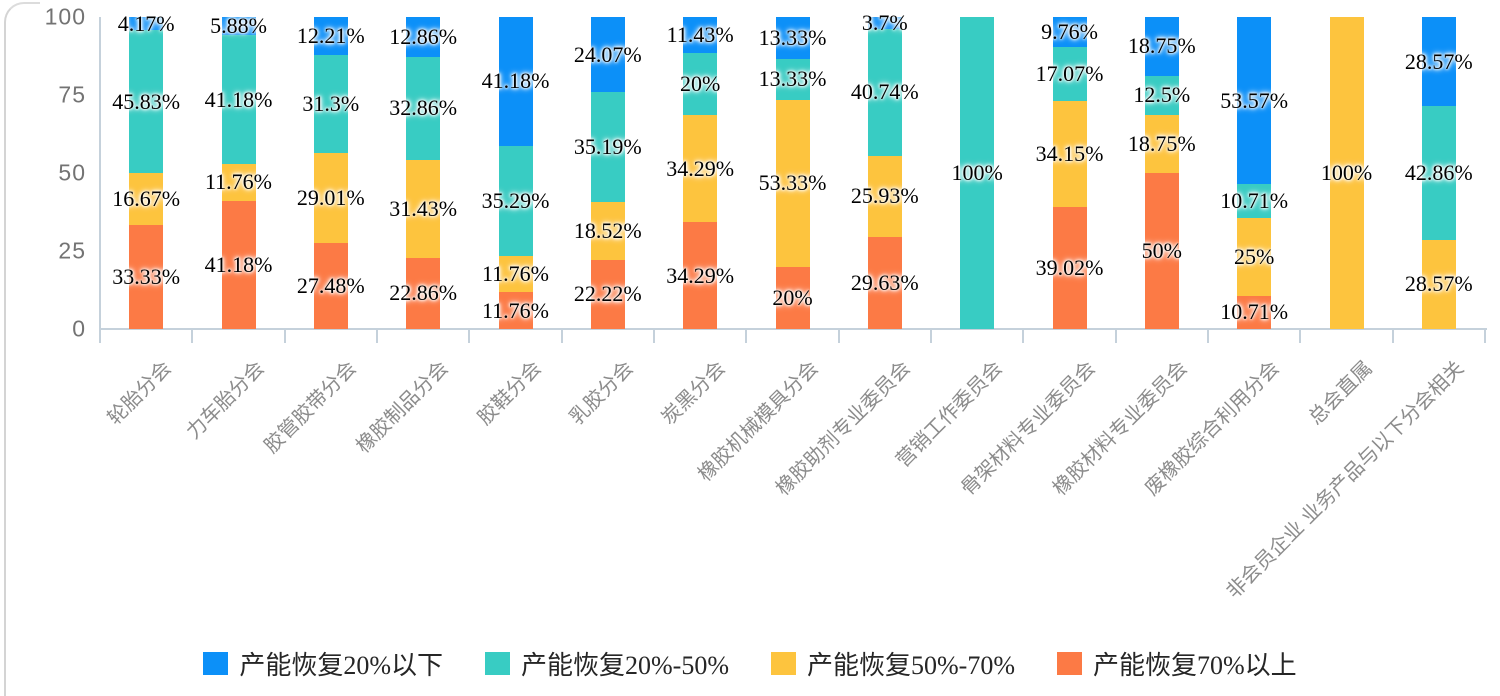  What do you see at coordinates (1340, 393) in the screenshot?
I see `x-axis-label: 总会直属` at bounding box center [1340, 393].